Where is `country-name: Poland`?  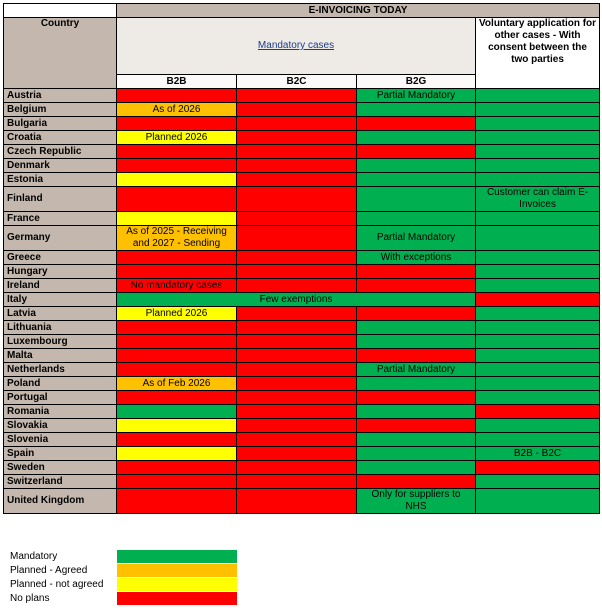
country-name: Poland is located at coordinates (60, 383).